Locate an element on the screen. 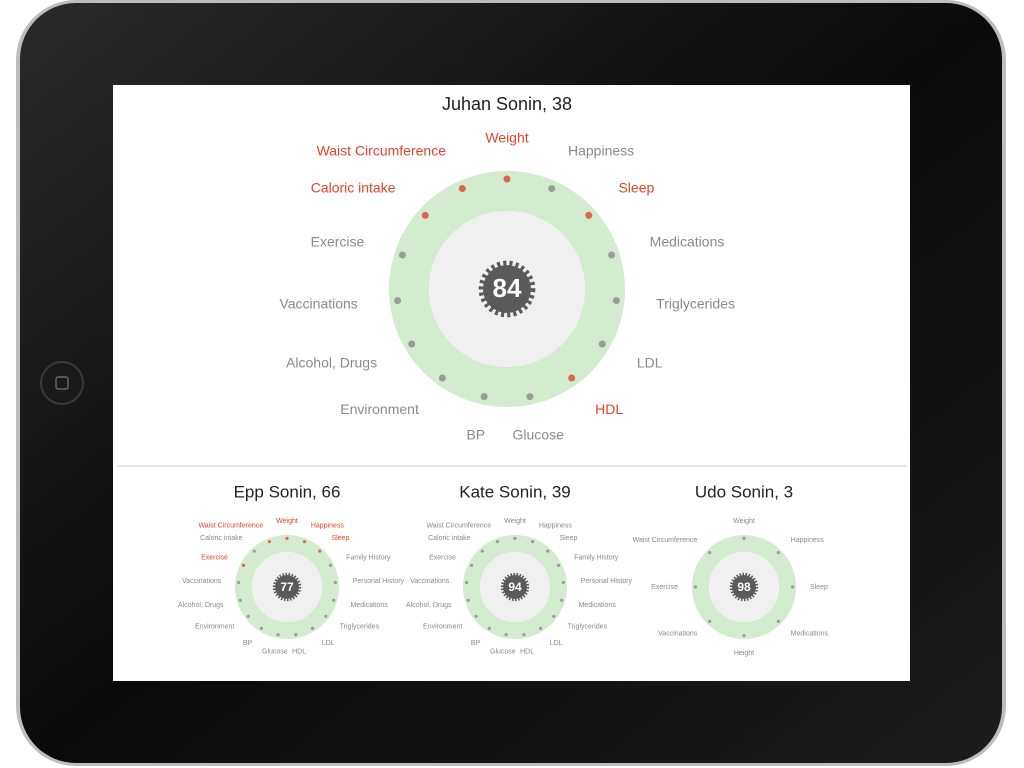 This screenshot has width=1024, height=768. metric-label: Exercise is located at coordinates (664, 587).